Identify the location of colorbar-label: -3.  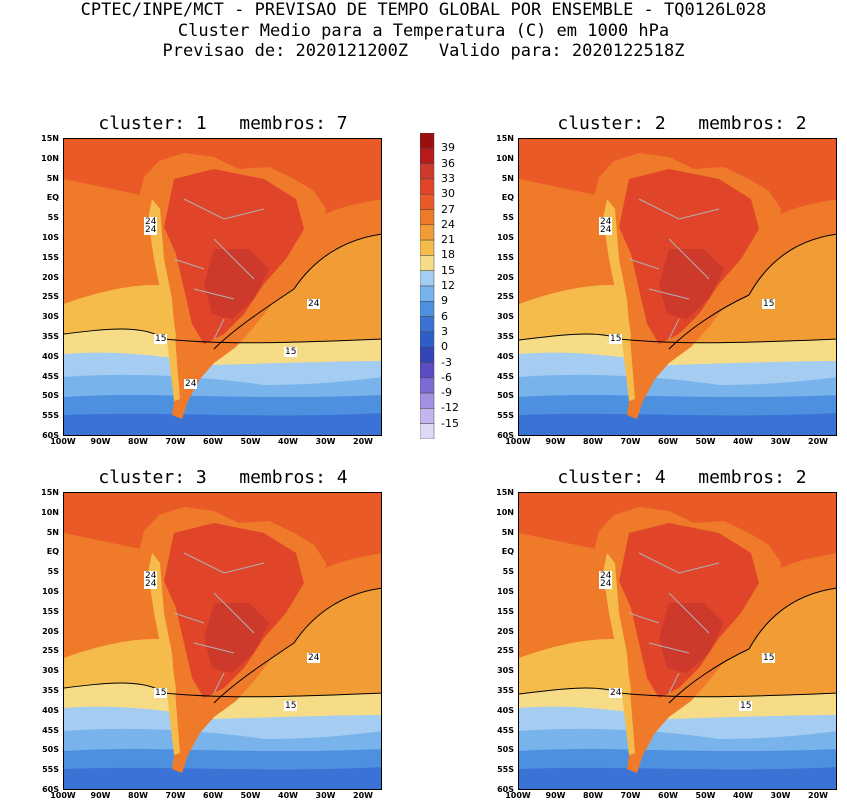
(446, 362).